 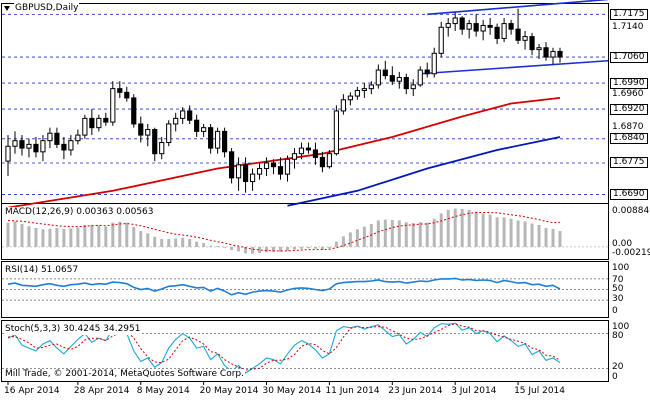 What do you see at coordinates (621, 327) in the screenshot?
I see `stoch-ylabel-100: 100` at bounding box center [621, 327].